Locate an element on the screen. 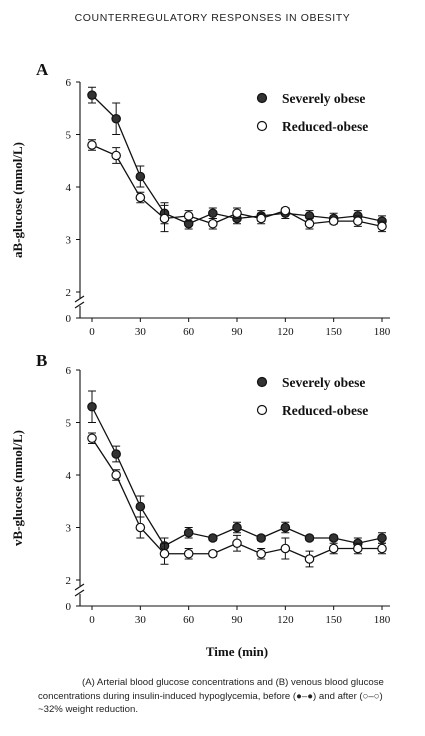  series-line is located at coordinates (237, 159).